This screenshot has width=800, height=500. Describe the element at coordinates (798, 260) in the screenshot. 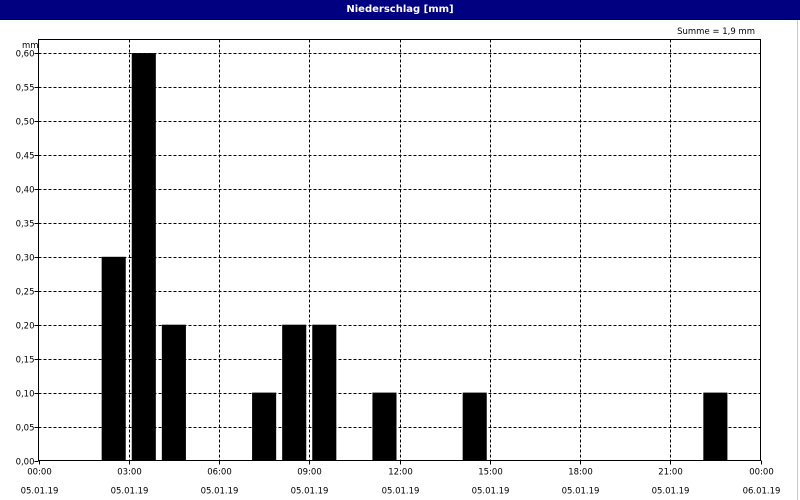

I see `window-right-border` at that location.